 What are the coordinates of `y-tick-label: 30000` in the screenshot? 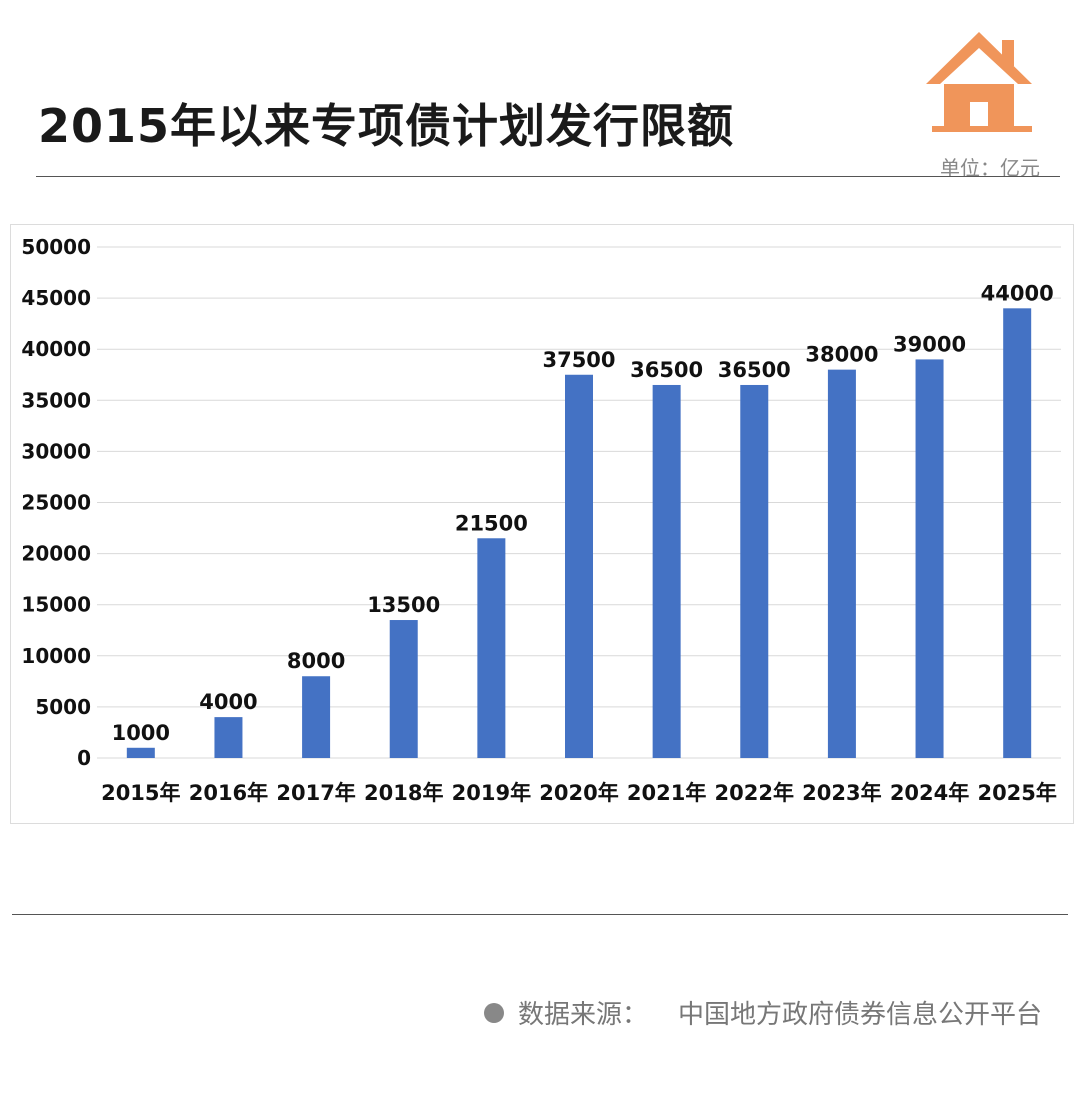 It's located at (56, 451).